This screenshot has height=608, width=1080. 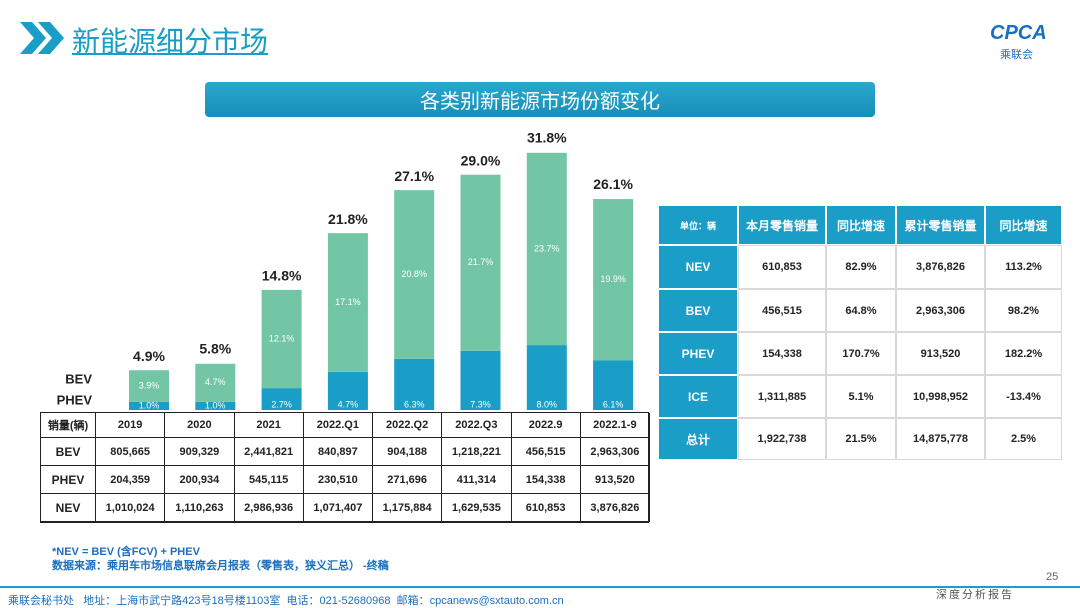 What do you see at coordinates (1023, 267) in the screenshot?
I see `table-cell: 113.2%` at bounding box center [1023, 267].